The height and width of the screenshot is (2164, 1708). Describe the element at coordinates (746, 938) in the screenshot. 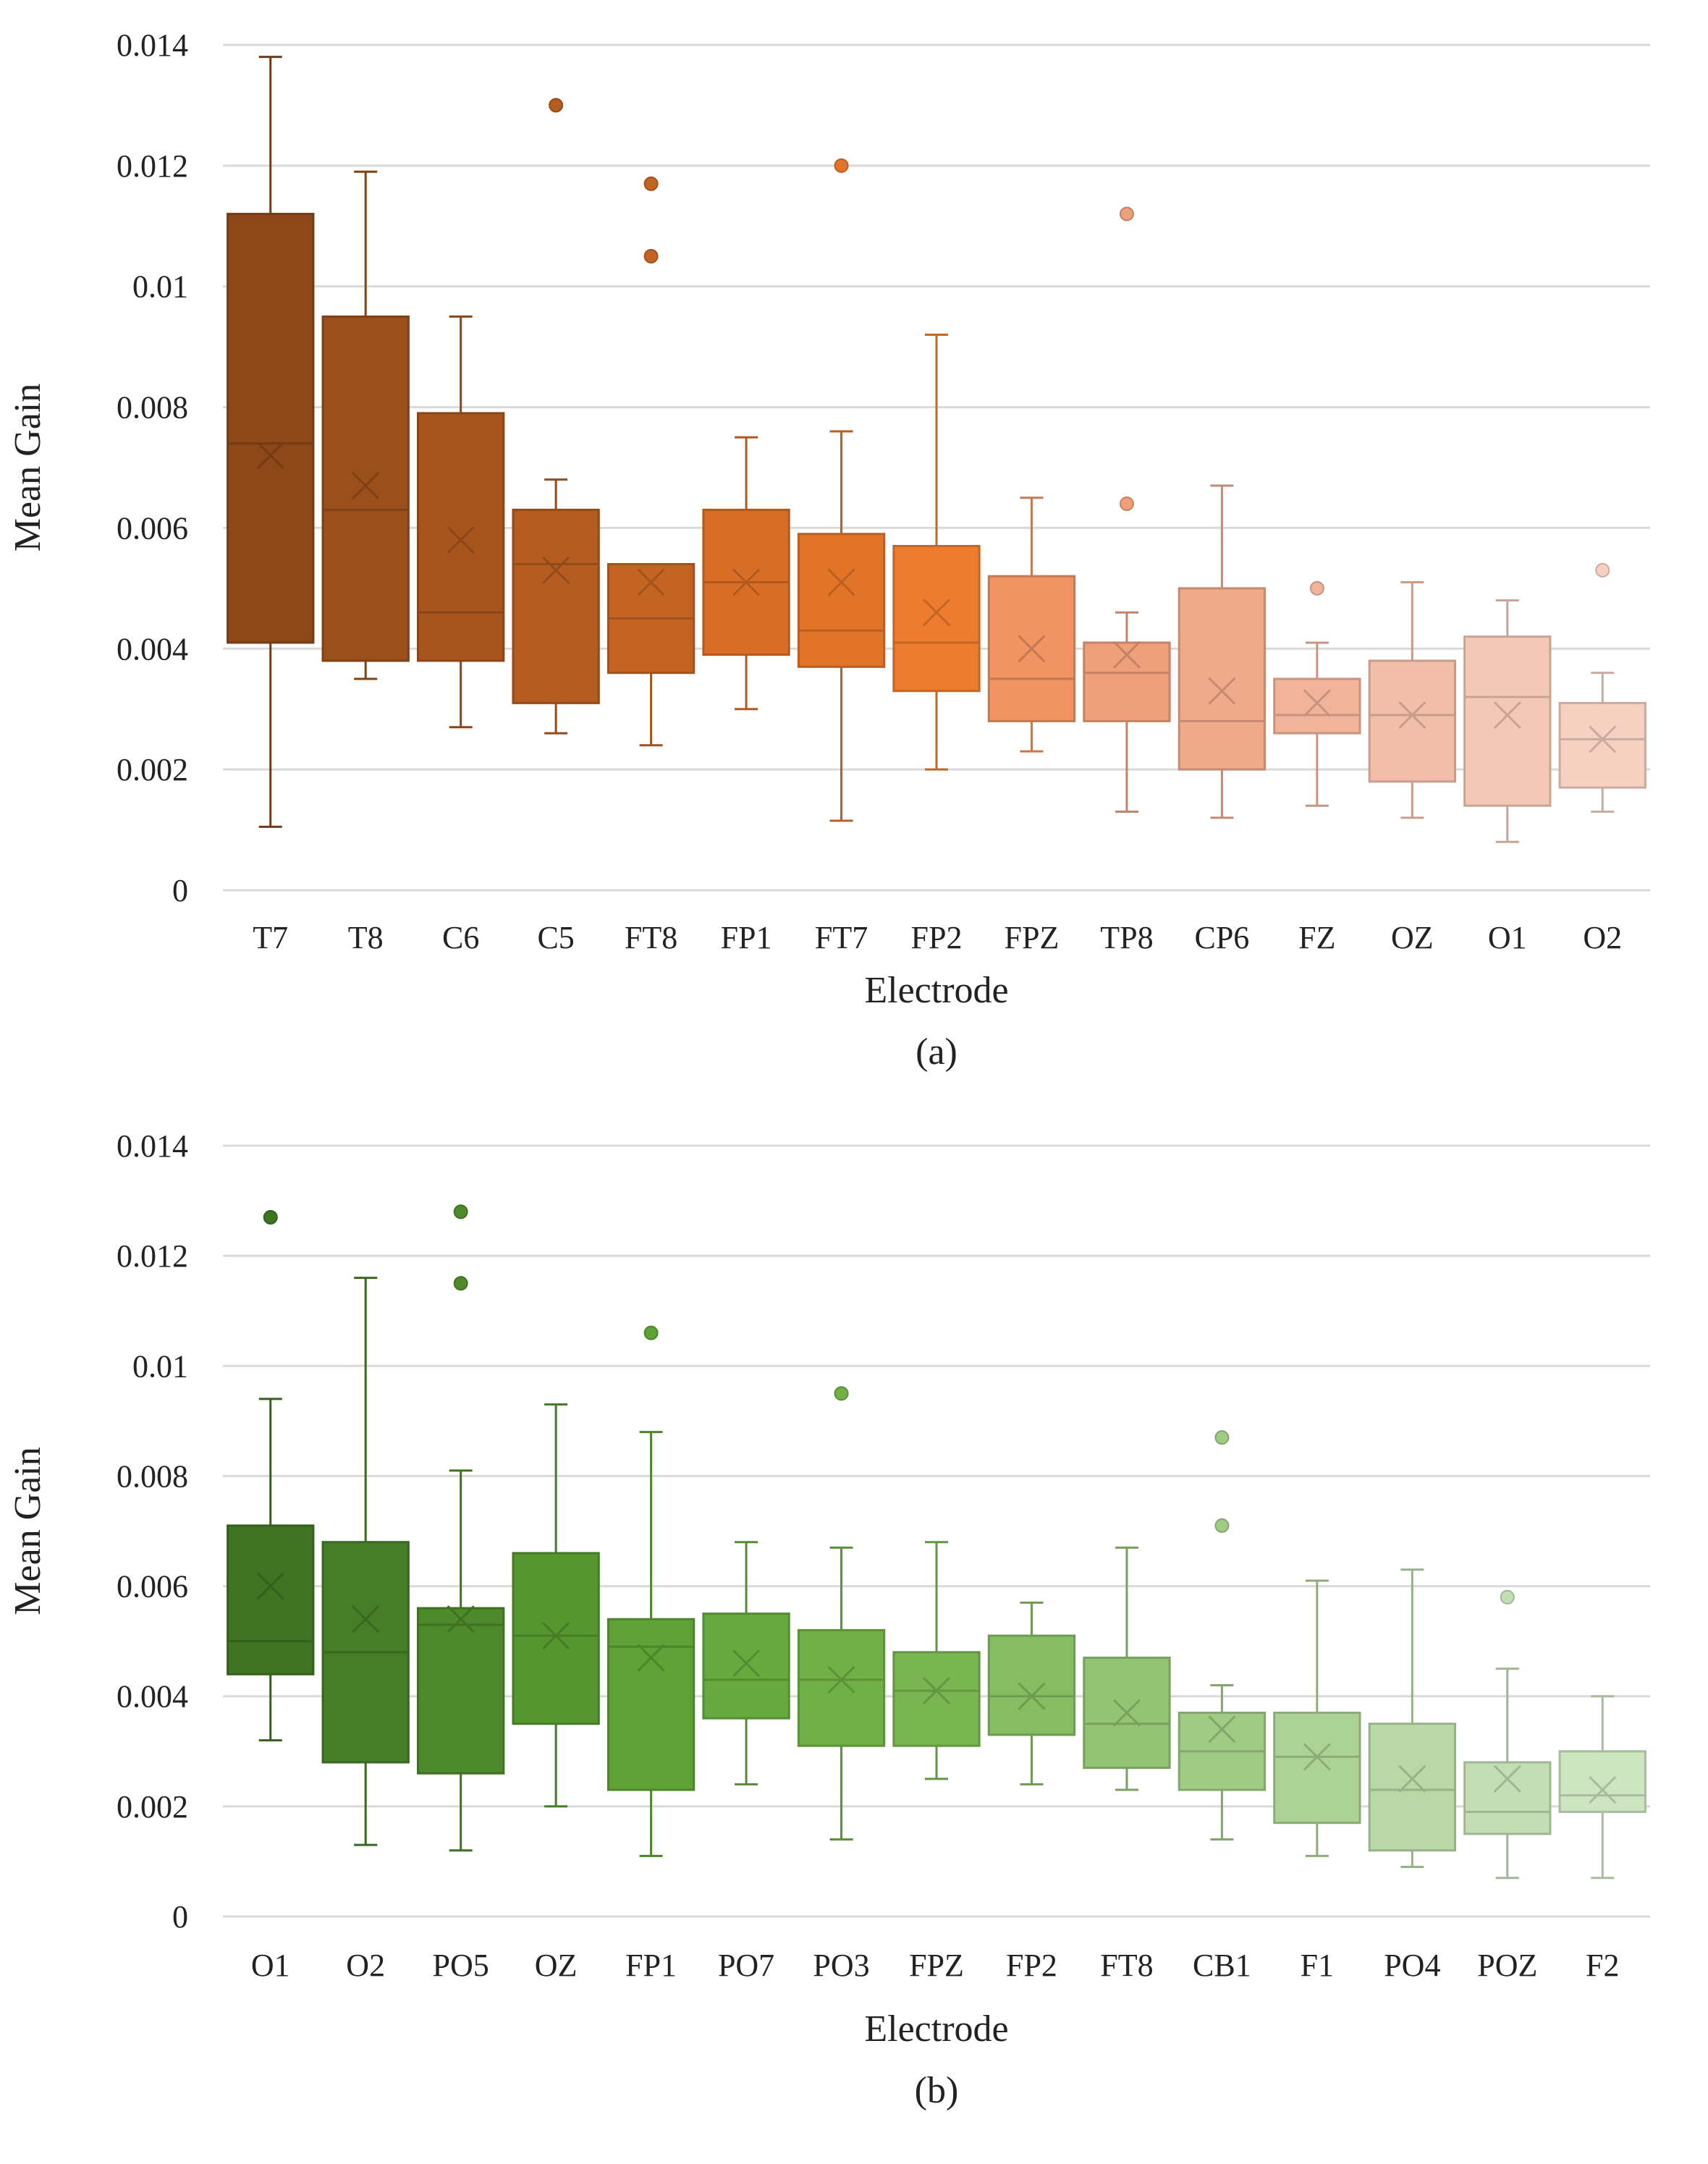

I see `x-tick-label: FP1` at that location.